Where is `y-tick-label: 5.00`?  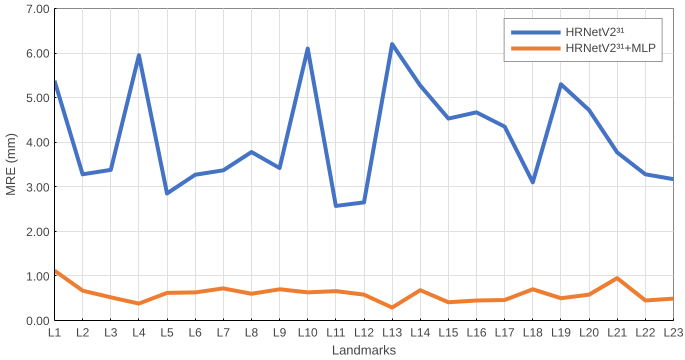
y-tick-label: 5.00 is located at coordinates (38, 98).